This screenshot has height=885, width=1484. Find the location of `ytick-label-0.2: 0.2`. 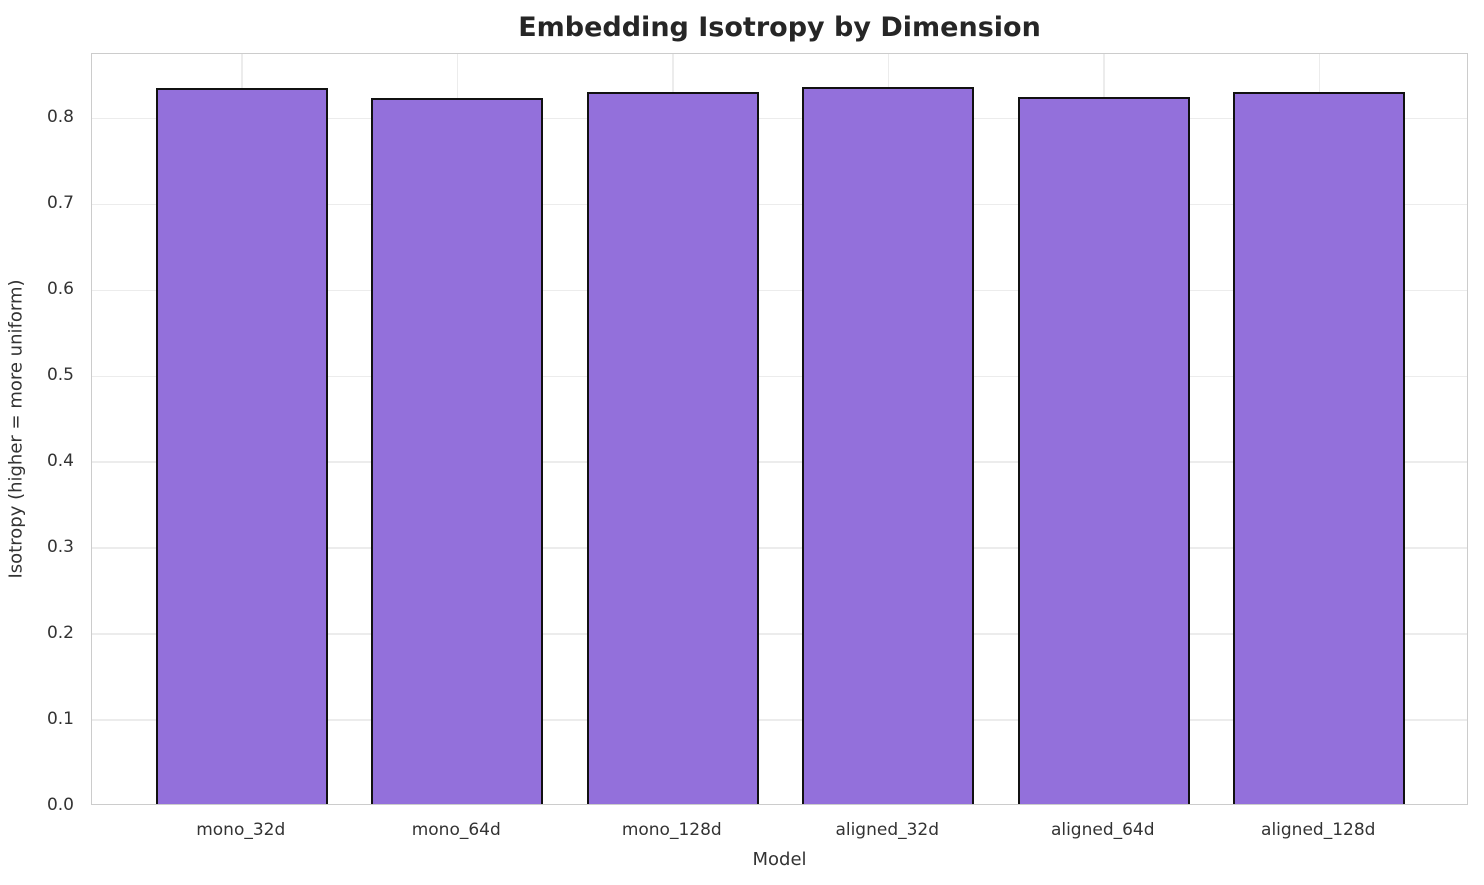

ytick-label-0.2: 0.2 is located at coordinates (60, 633).